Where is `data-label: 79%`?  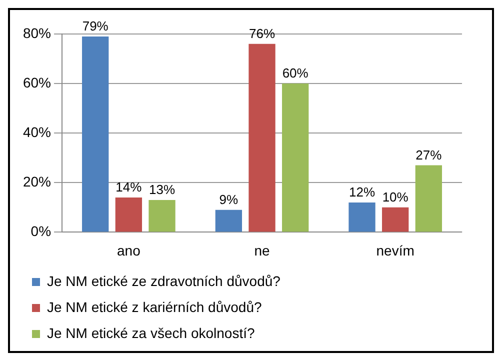
data-label: 79% is located at coordinates (95, 26).